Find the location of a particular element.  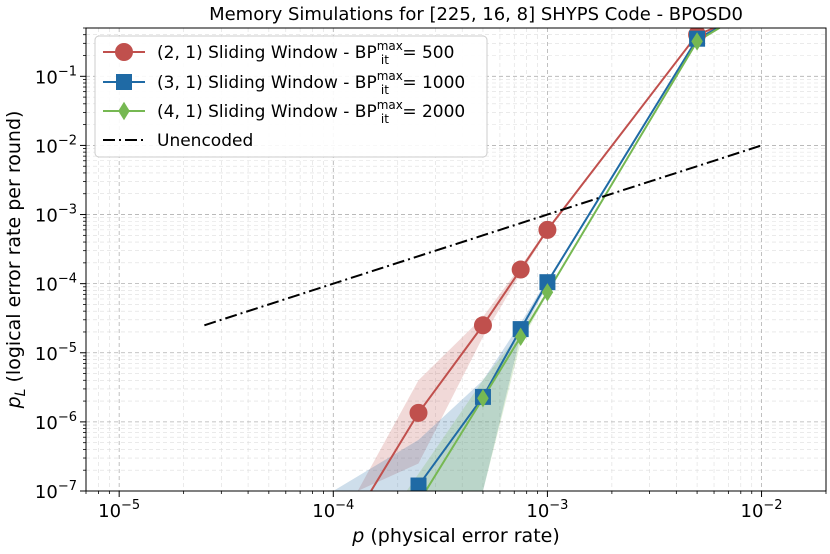

y-tick-label: 10⁻⁶ is located at coordinates (56, 422).